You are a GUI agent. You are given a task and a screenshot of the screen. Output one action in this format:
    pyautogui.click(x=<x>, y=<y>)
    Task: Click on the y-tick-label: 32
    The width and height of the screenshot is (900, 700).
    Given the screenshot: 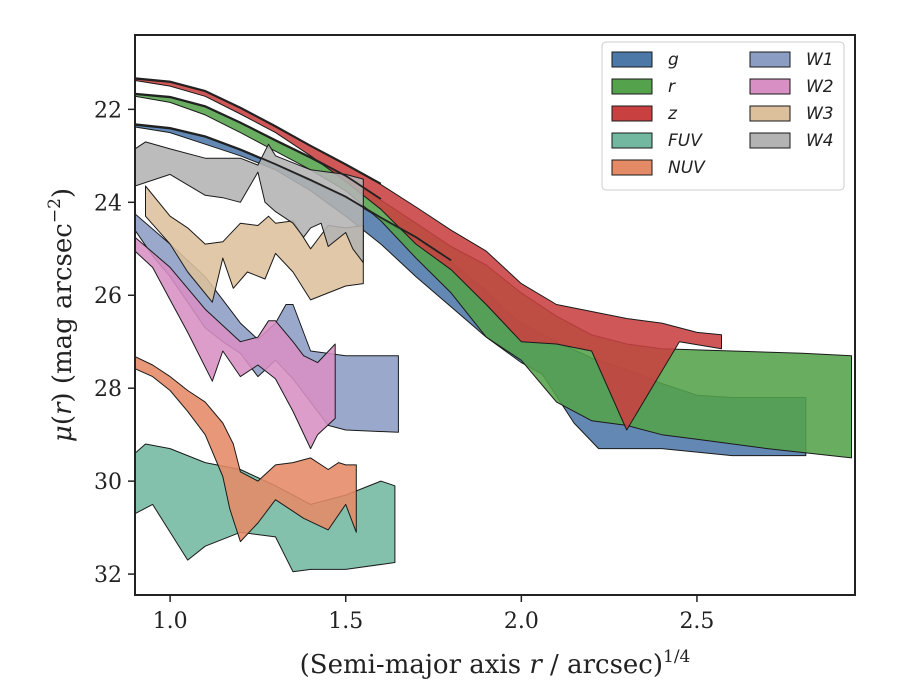 What is the action you would take?
    pyautogui.click(x=108, y=575)
    